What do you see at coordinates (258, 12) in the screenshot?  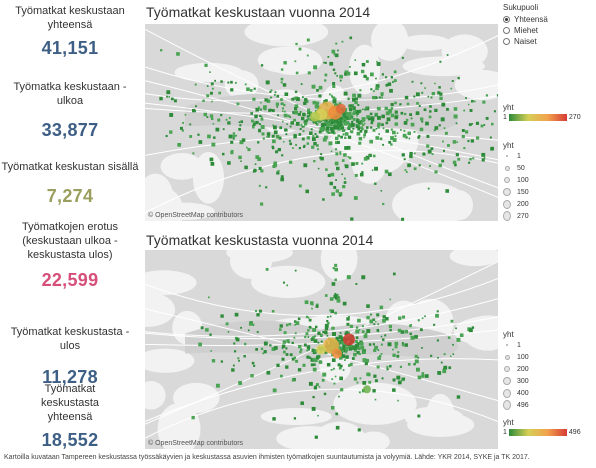 I see `map-title-to-center: Työmatkat keskustaan vuonna 2014` at bounding box center [258, 12].